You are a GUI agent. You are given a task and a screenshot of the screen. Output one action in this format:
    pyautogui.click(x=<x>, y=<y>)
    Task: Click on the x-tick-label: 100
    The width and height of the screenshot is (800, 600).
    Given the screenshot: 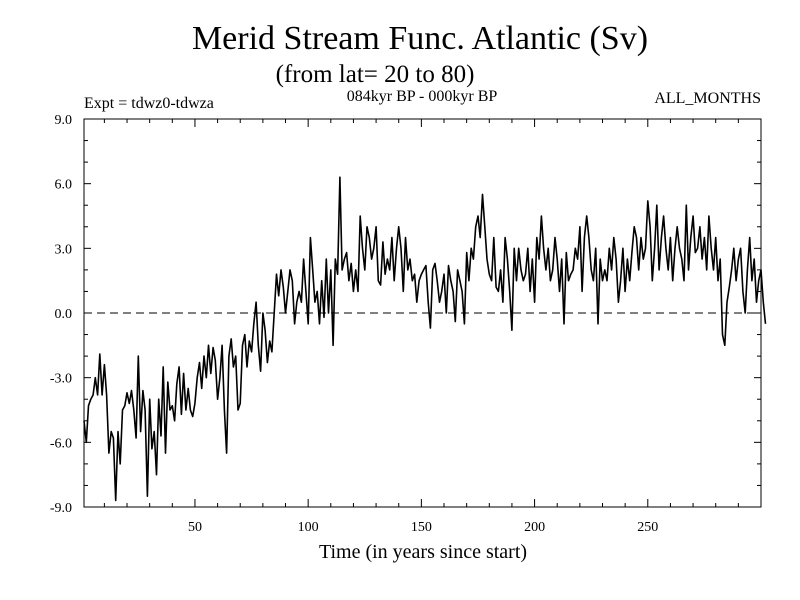 What is the action you would take?
    pyautogui.click(x=308, y=527)
    